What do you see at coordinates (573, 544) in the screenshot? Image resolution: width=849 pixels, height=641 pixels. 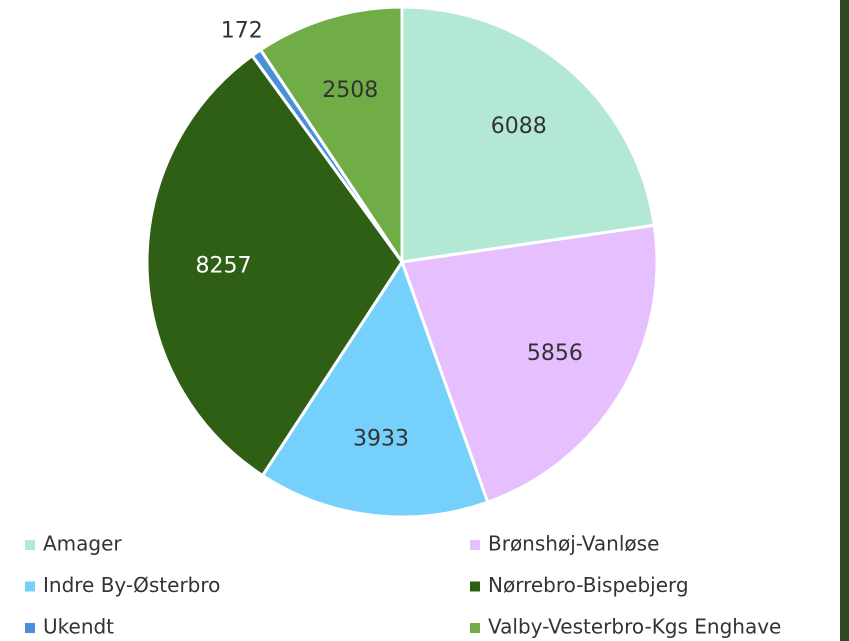 I see `legend-label: Brønshøj-Vanløse` at bounding box center [573, 544].